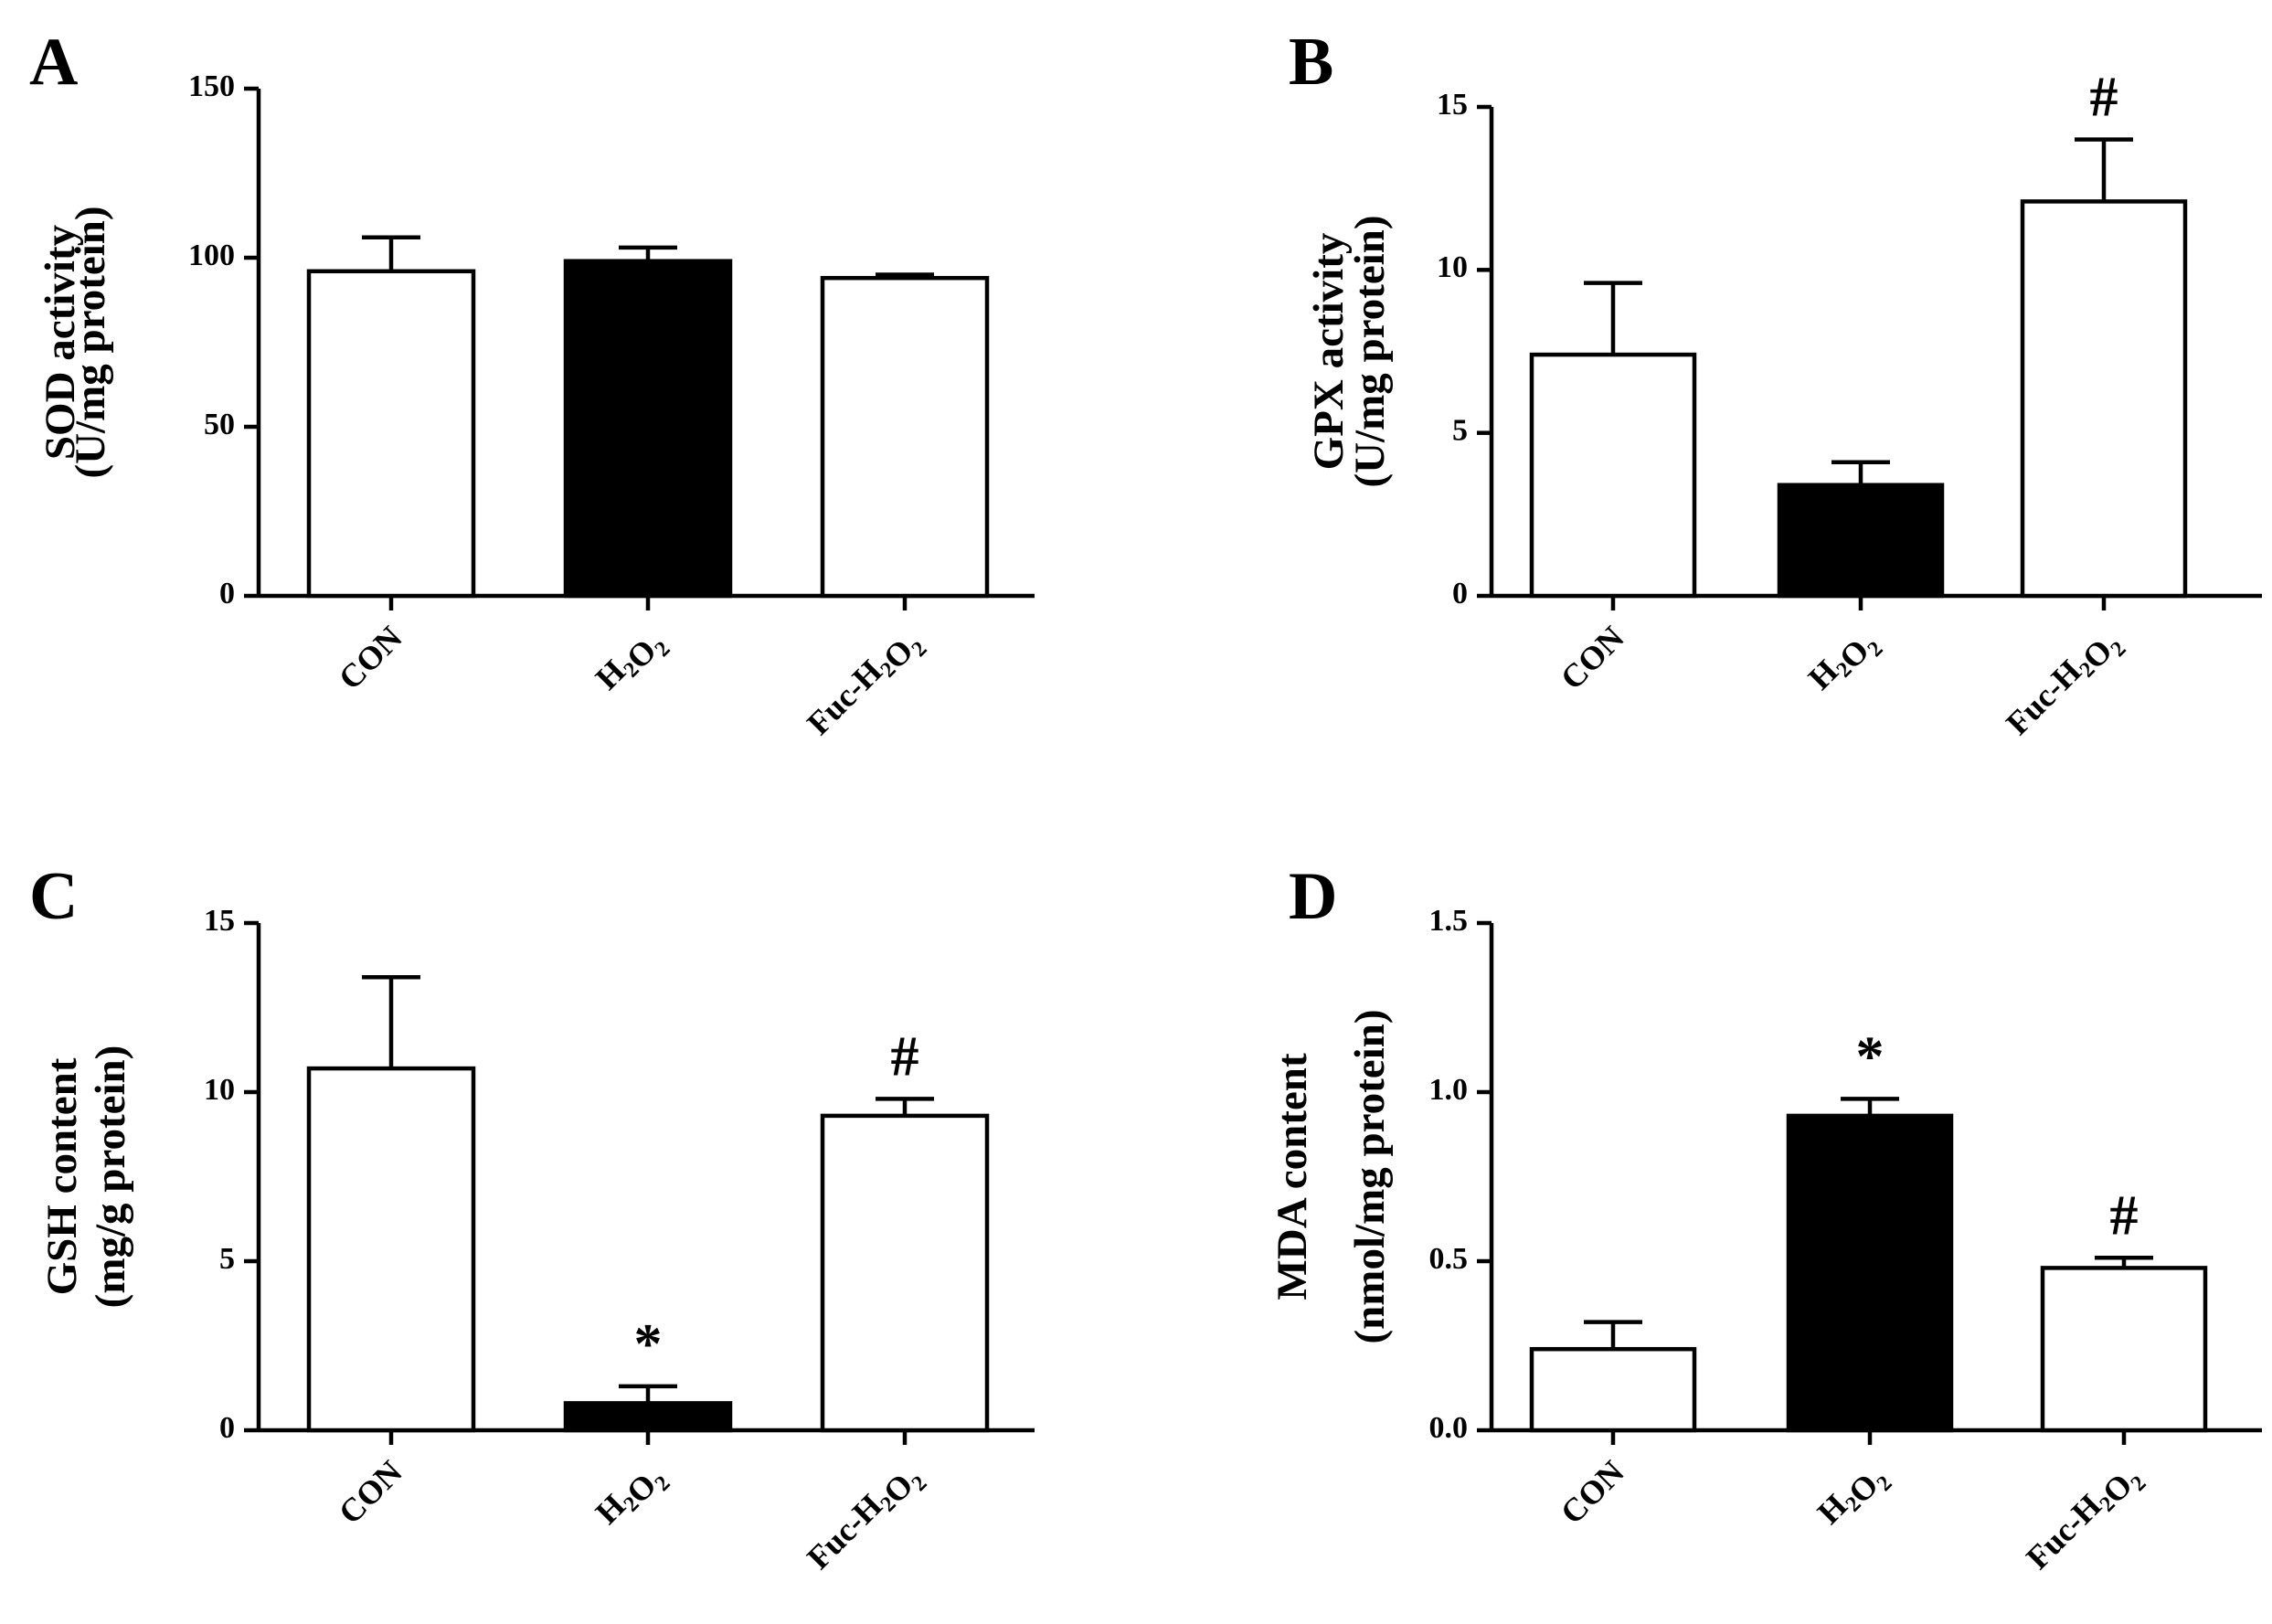  I want to click on y-axis-label-line: MDA content, so click(1292, 1176).